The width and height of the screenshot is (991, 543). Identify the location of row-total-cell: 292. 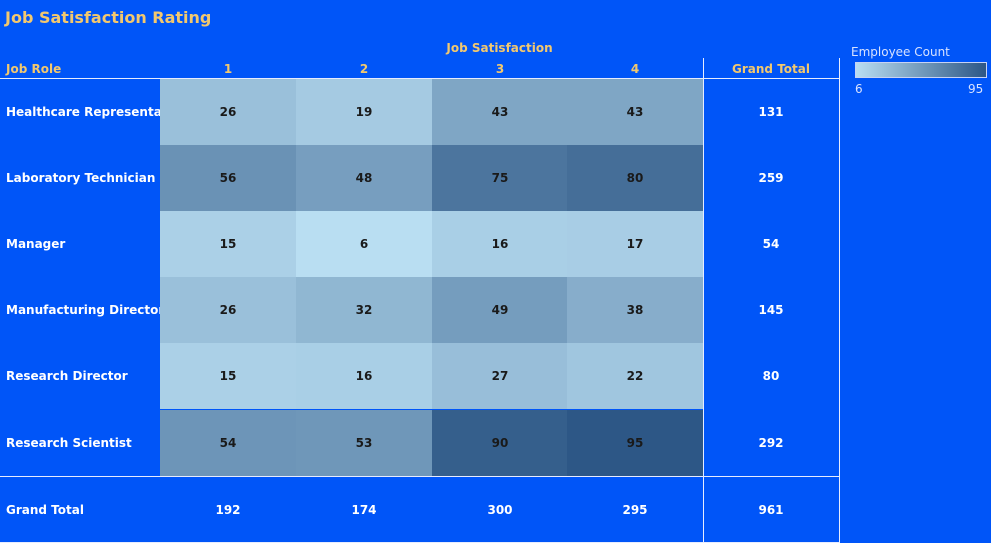
(771, 443).